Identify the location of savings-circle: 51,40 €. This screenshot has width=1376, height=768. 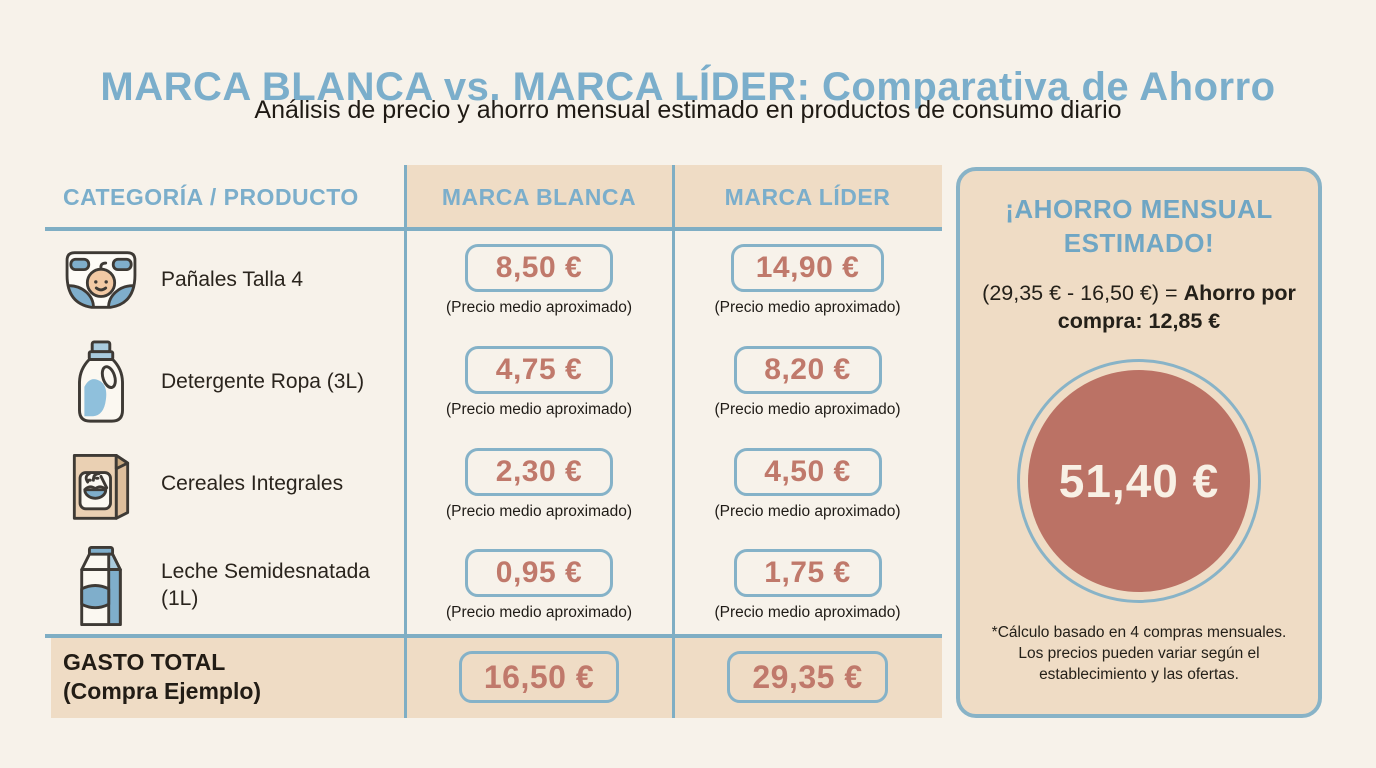
(1139, 481).